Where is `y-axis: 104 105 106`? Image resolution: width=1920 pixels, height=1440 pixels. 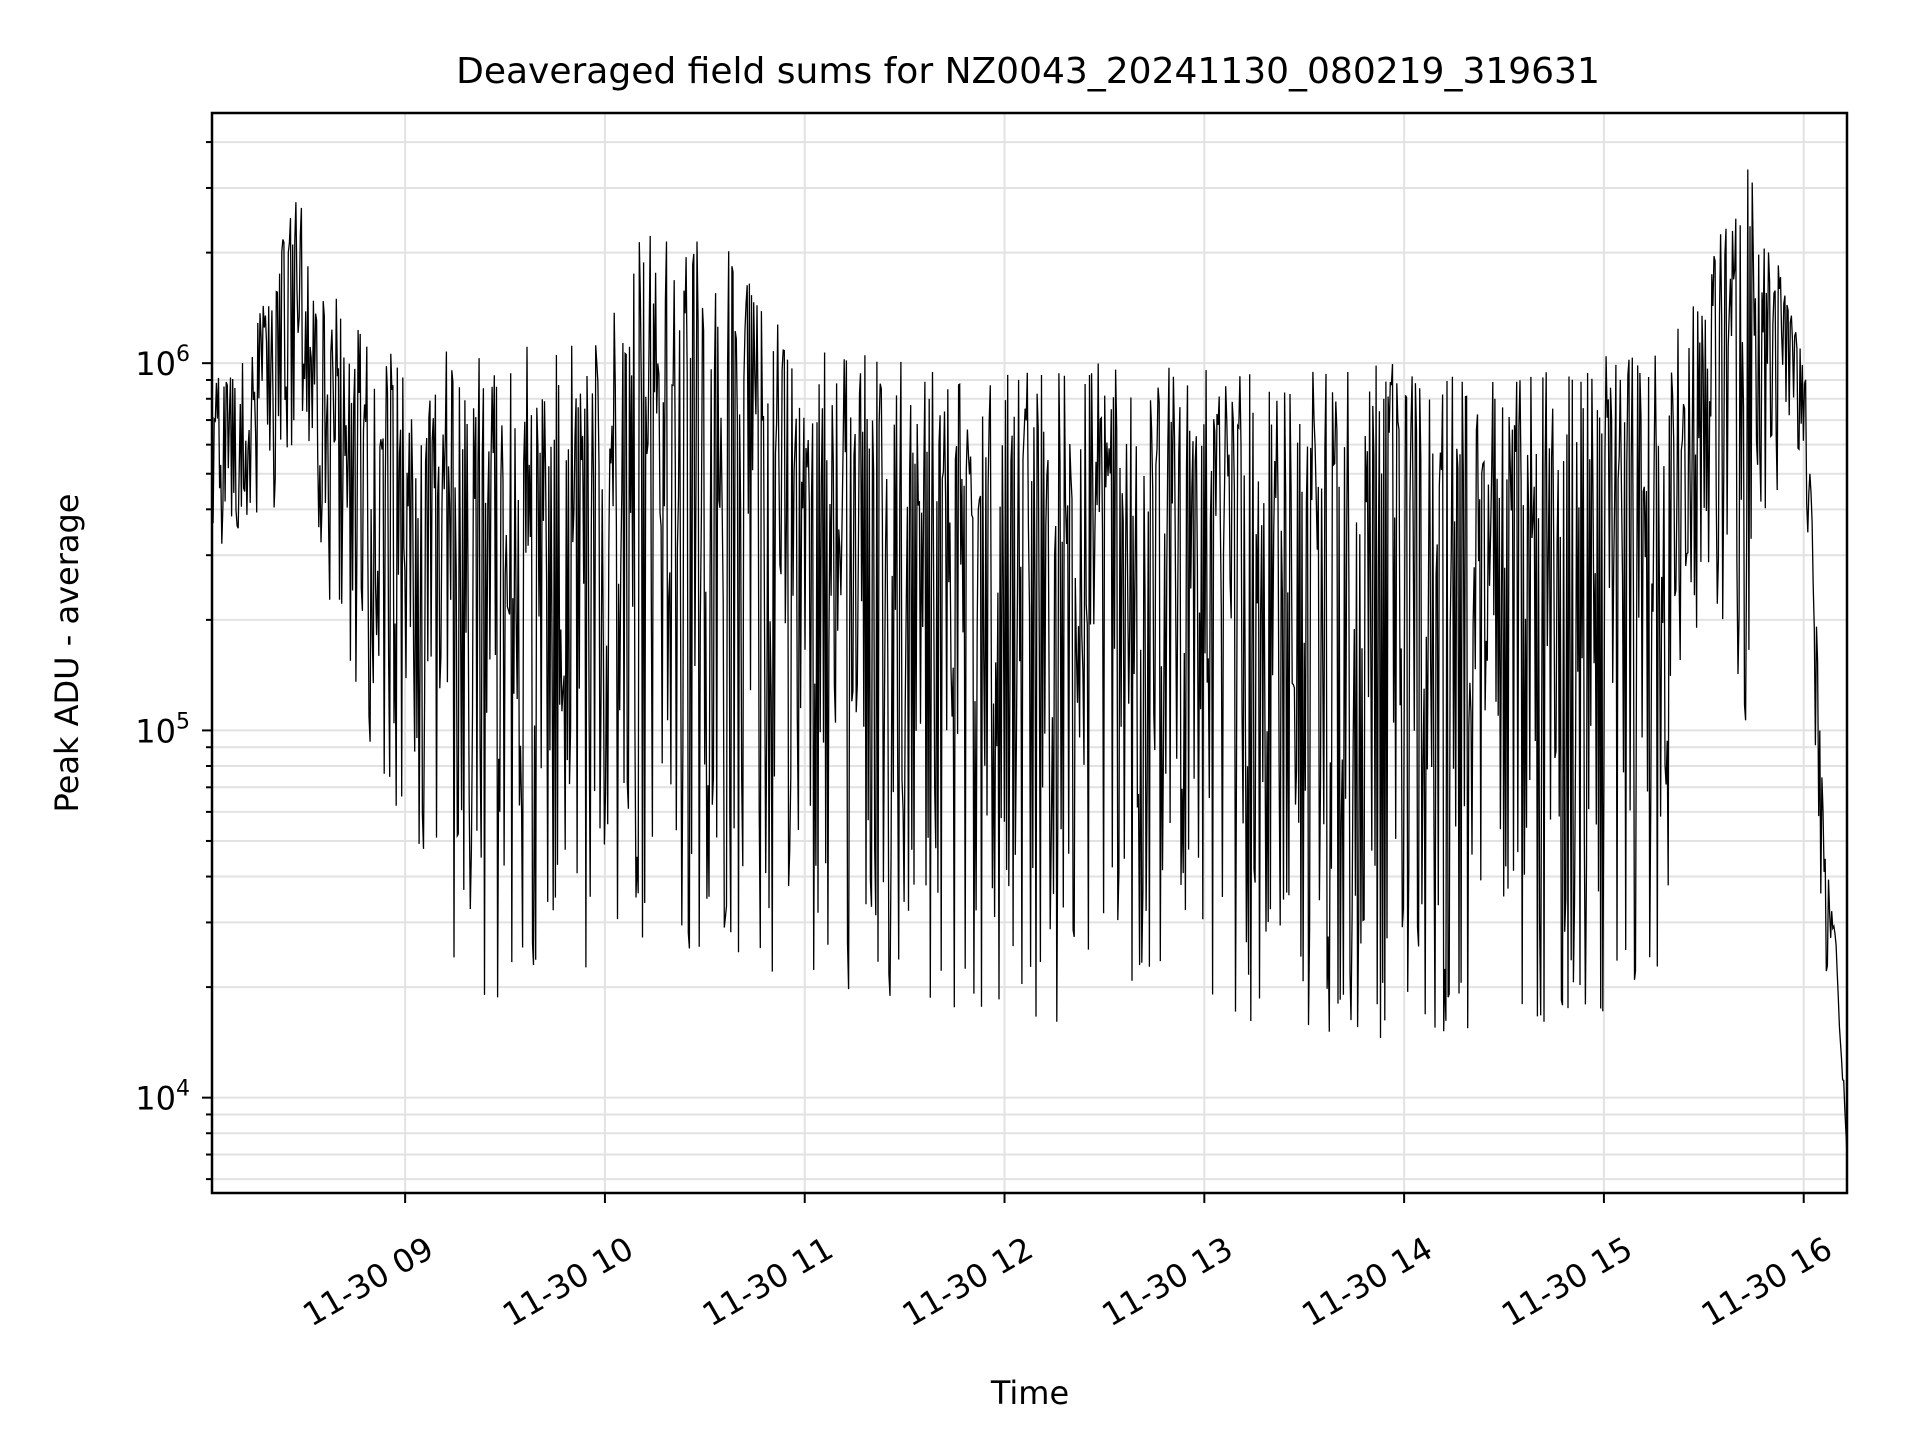 y-axis: 104 105 106 is located at coordinates (173, 661).